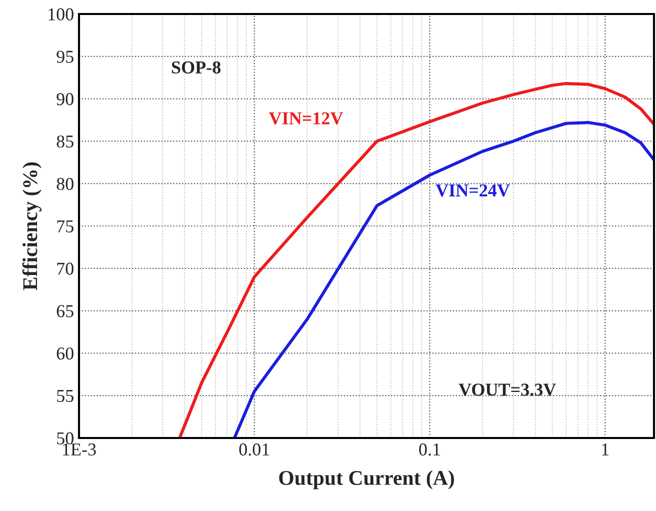  Describe the element at coordinates (79, 449) in the screenshot. I see `x-tick-label: 1E-3` at that location.